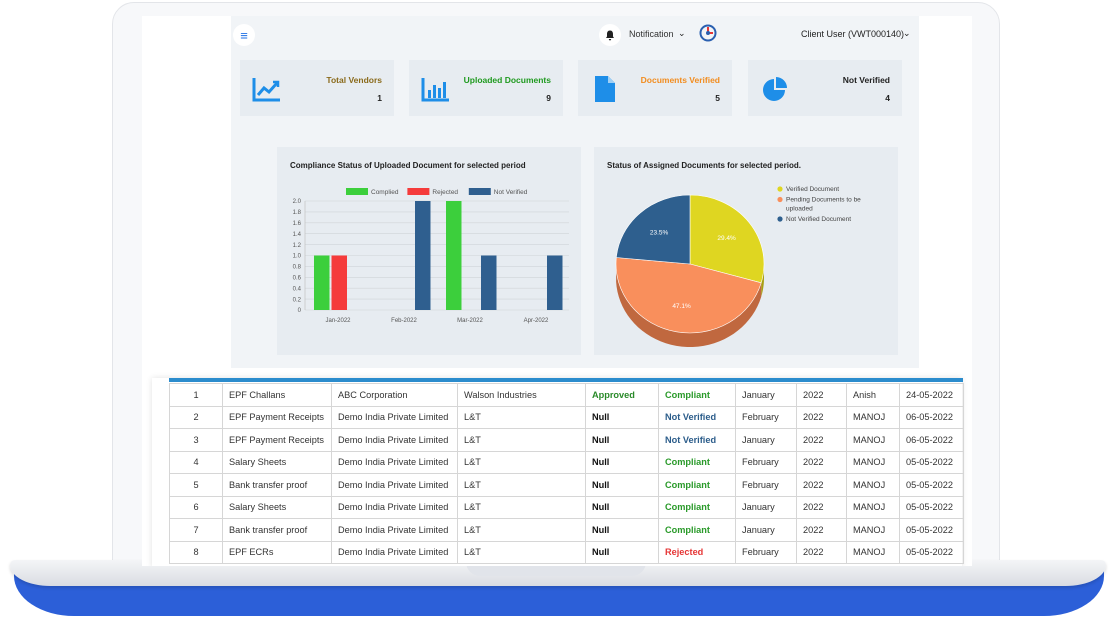  Describe the element at coordinates (697, 552) in the screenshot. I see `table-cell: Rejected` at that location.